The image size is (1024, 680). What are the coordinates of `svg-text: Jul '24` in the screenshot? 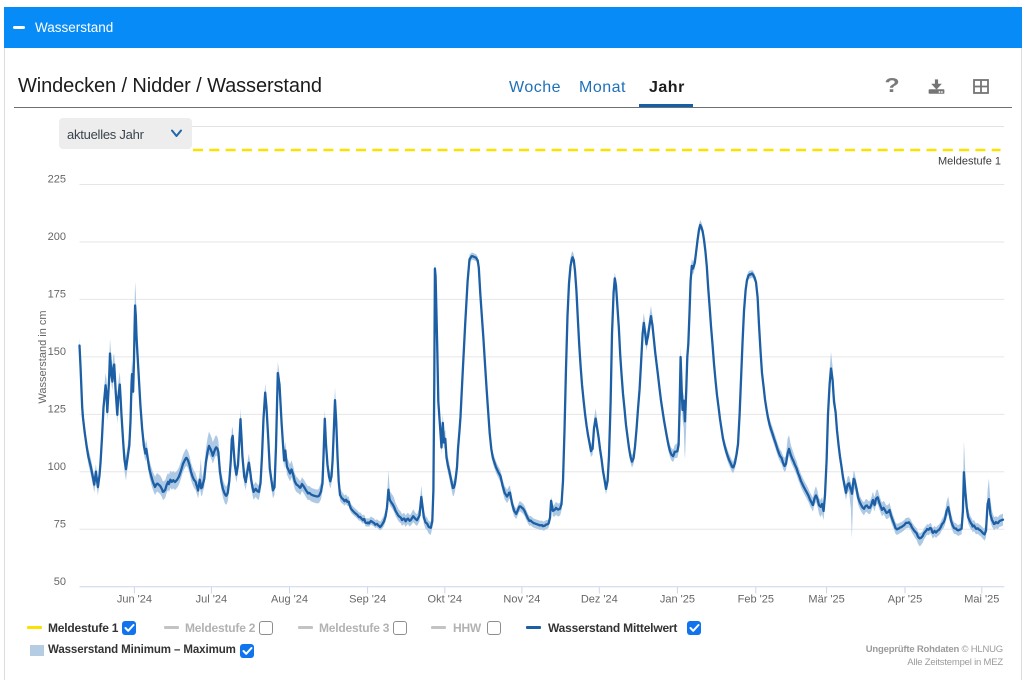 It's located at (211, 599).